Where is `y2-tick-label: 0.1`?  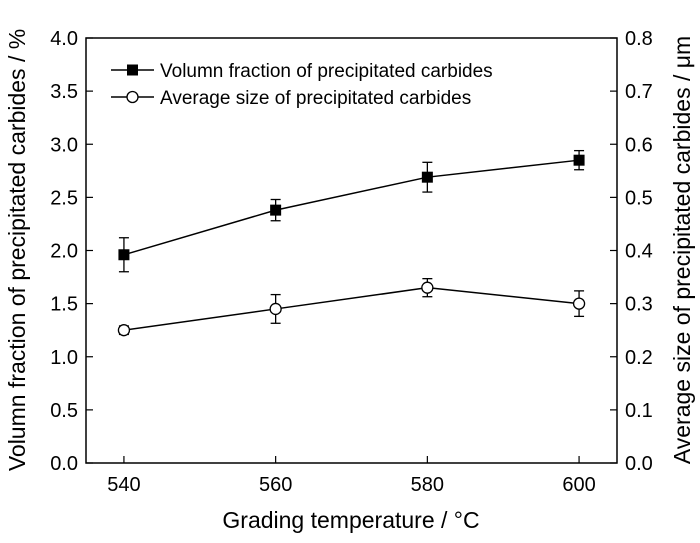
y2-tick-label: 0.1 is located at coordinates (639, 411).